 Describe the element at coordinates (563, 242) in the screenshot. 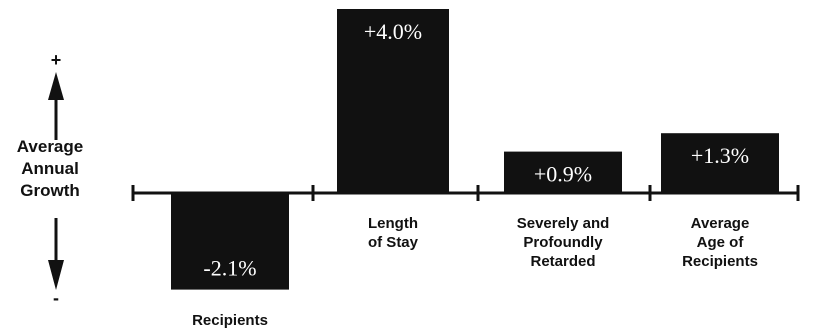

I see `category-label: Severely and Profoundly Retarded` at that location.